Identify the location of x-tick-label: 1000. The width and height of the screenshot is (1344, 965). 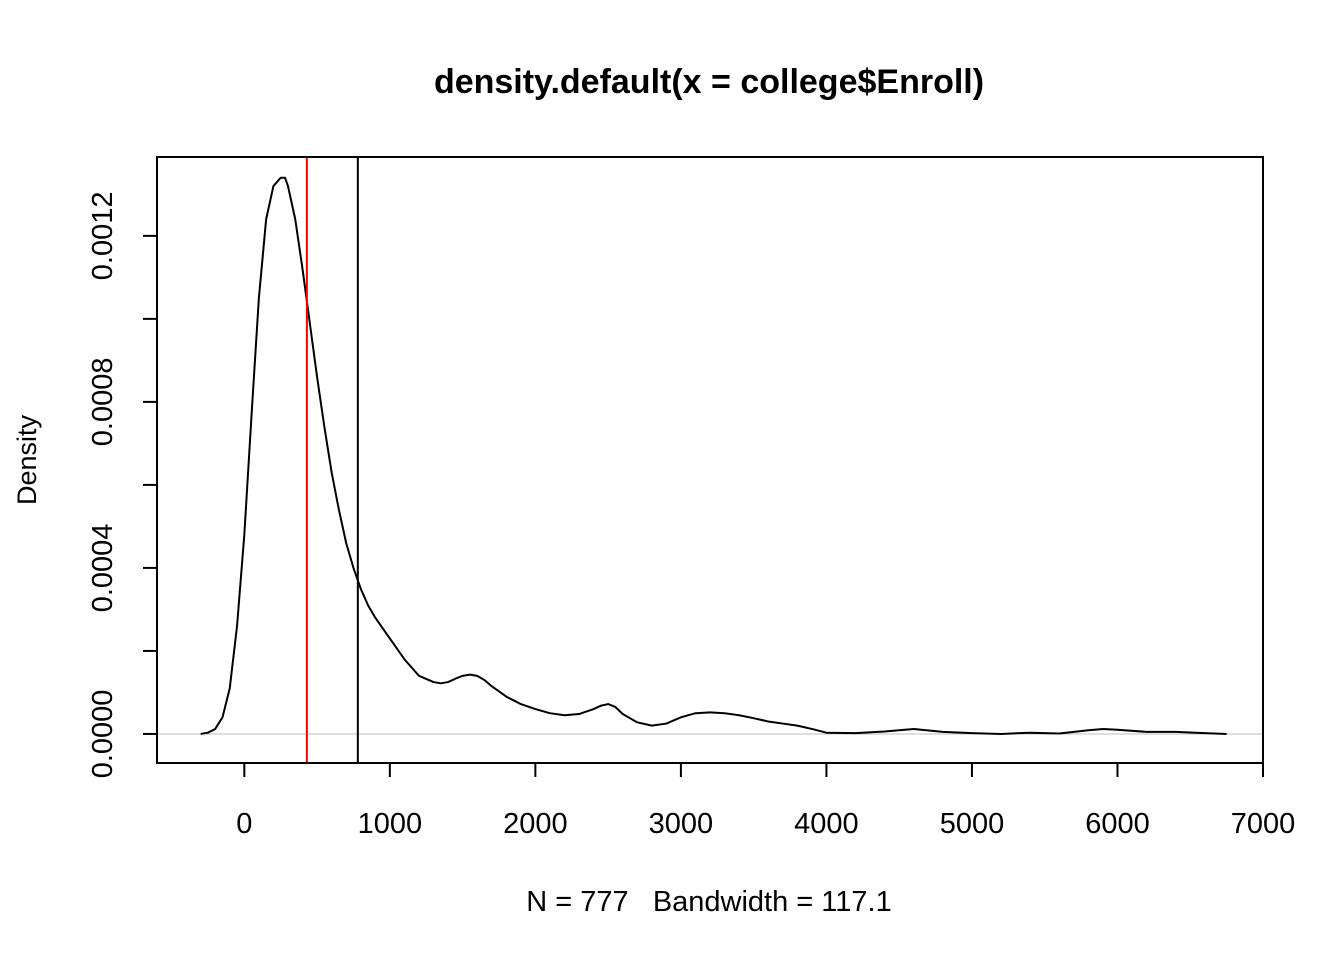
(390, 824).